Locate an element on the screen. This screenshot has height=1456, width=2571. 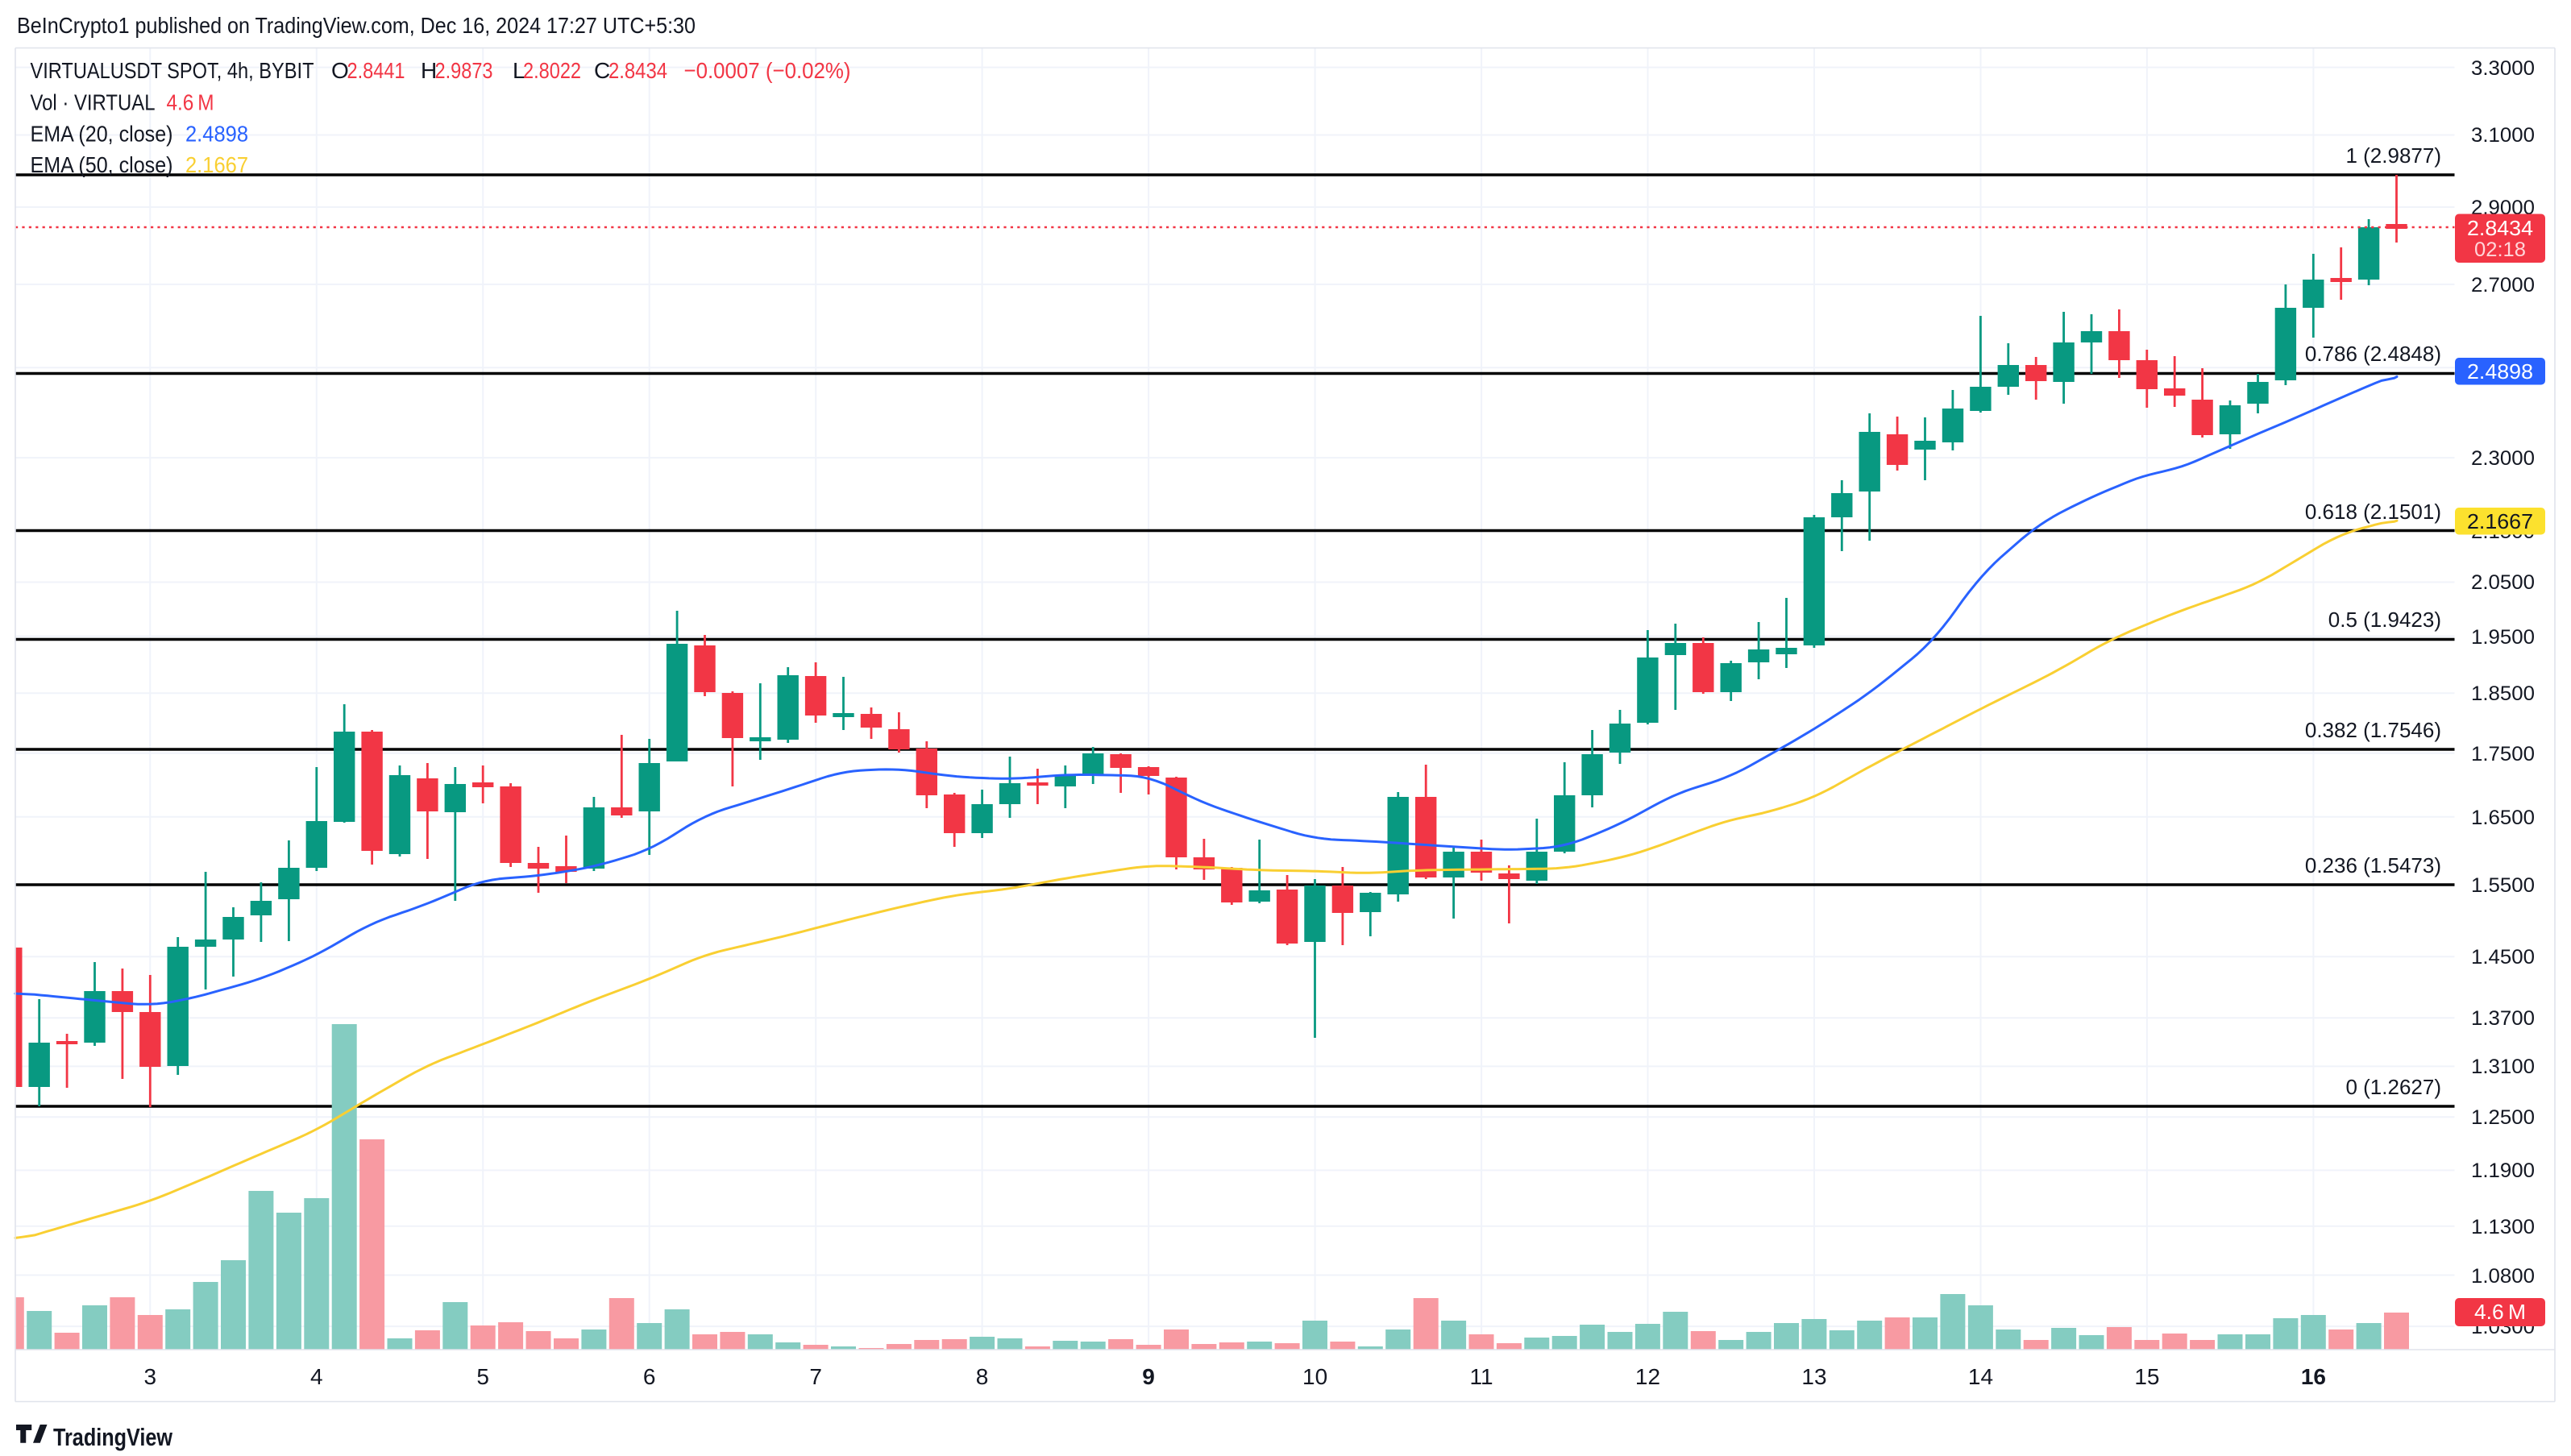
svg-text: 1.4500 is located at coordinates (2503, 957).